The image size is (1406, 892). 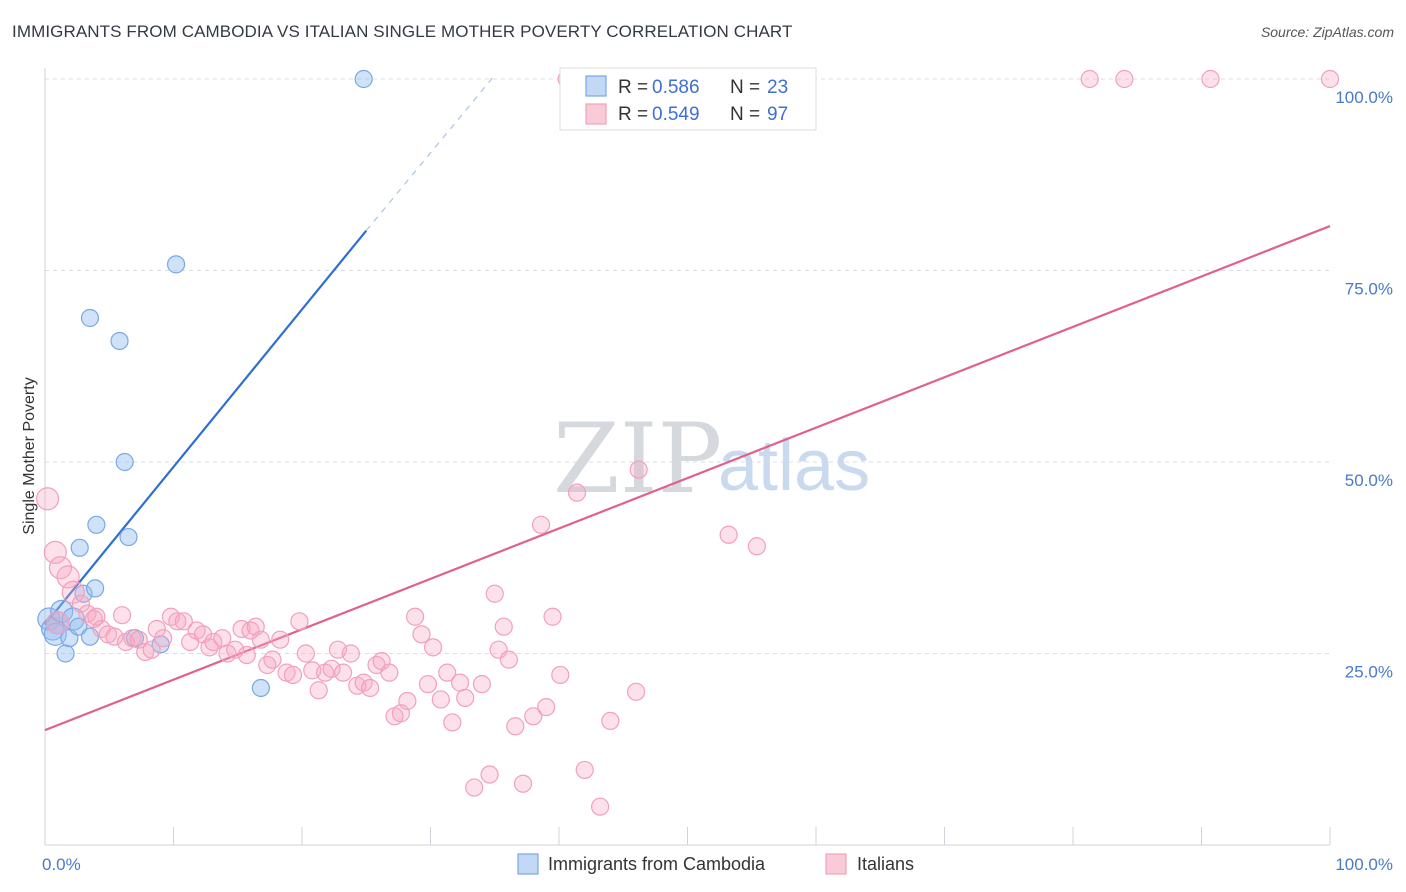 What do you see at coordinates (29, 455) in the screenshot?
I see `y-axis-label: Single Mother Poverty` at bounding box center [29, 455].